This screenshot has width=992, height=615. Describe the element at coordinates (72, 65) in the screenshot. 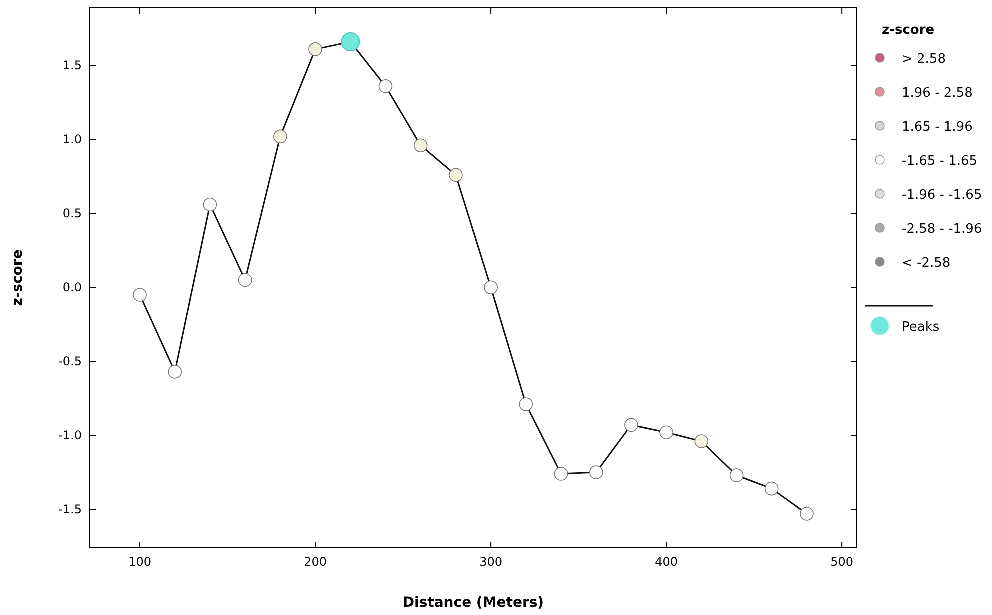

I see `y-tick-label: 1.5` at that location.